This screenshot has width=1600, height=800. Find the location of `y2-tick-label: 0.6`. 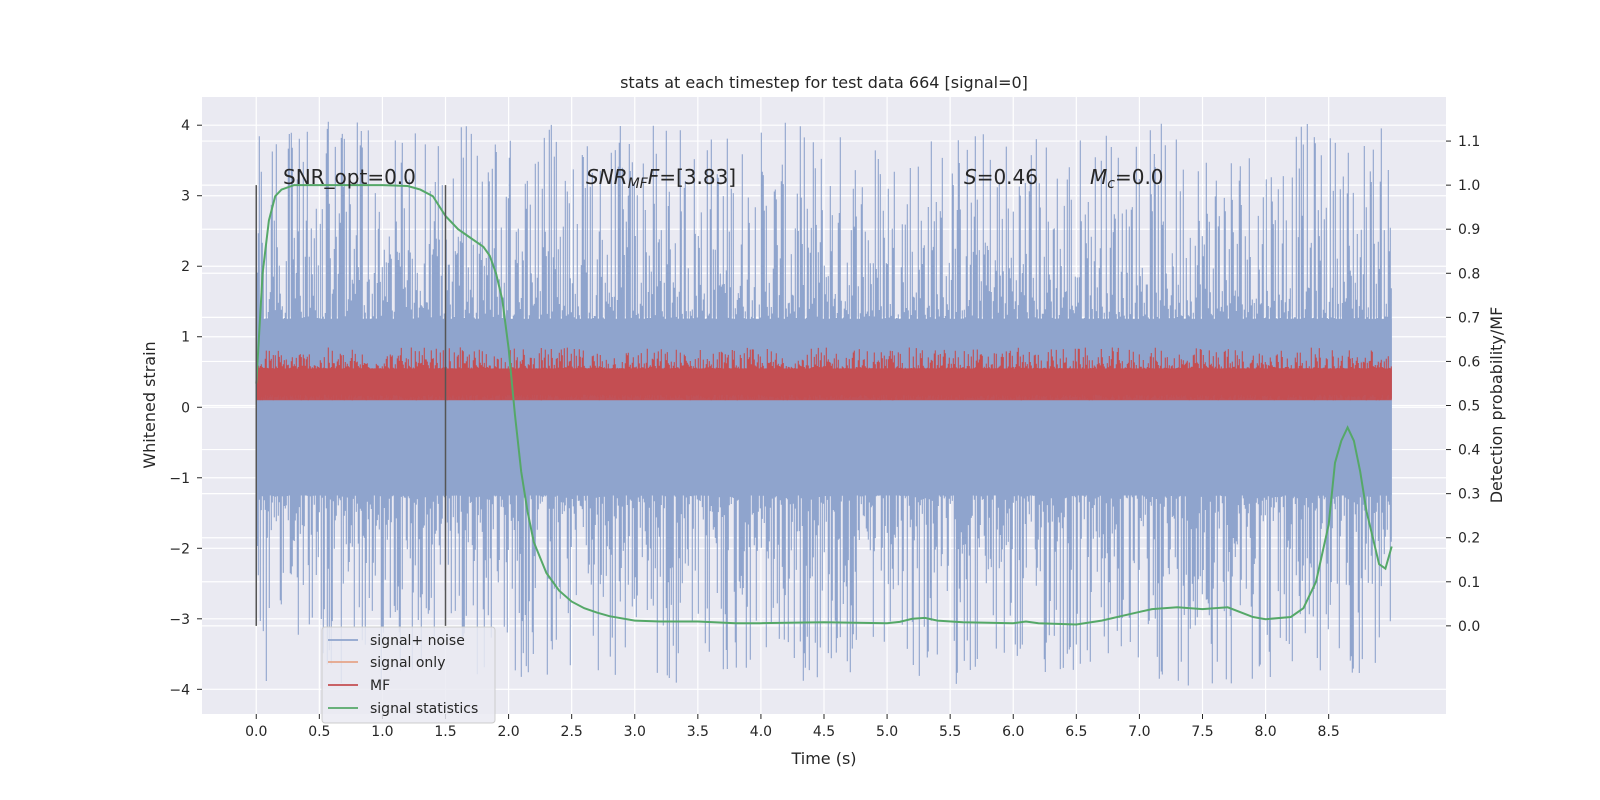

y2-tick-label: 0.6 is located at coordinates (1469, 362).